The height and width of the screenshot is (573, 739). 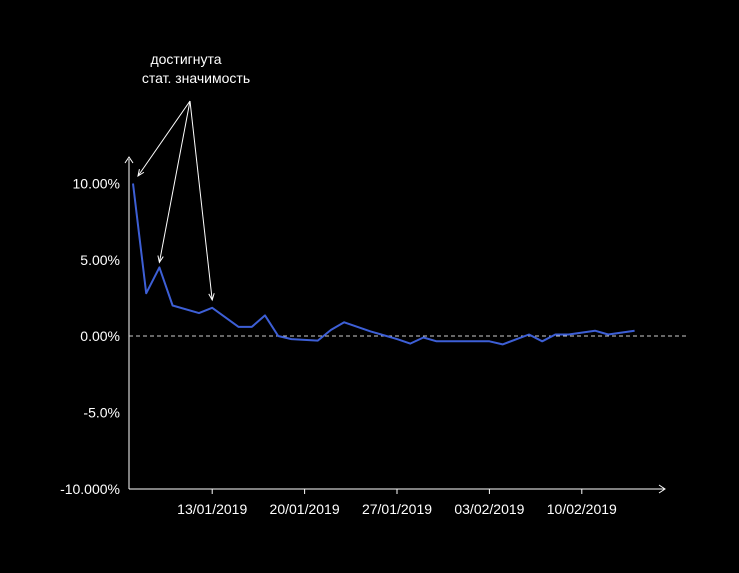 I want to click on annotation: достигнута стат. значимость, so click(x=196, y=68).